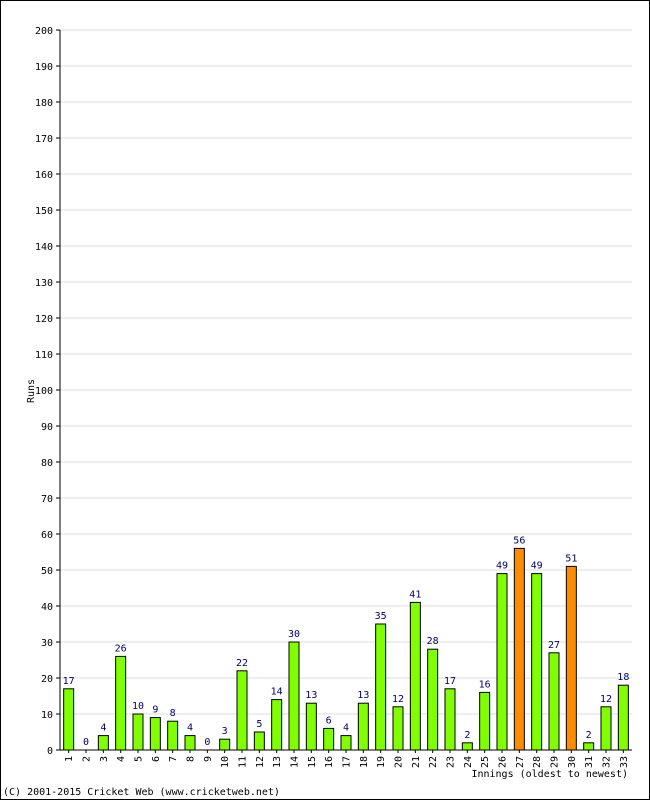 The width and height of the screenshot is (650, 800). Describe the element at coordinates (69, 681) in the screenshot. I see `data-label: 17` at that location.